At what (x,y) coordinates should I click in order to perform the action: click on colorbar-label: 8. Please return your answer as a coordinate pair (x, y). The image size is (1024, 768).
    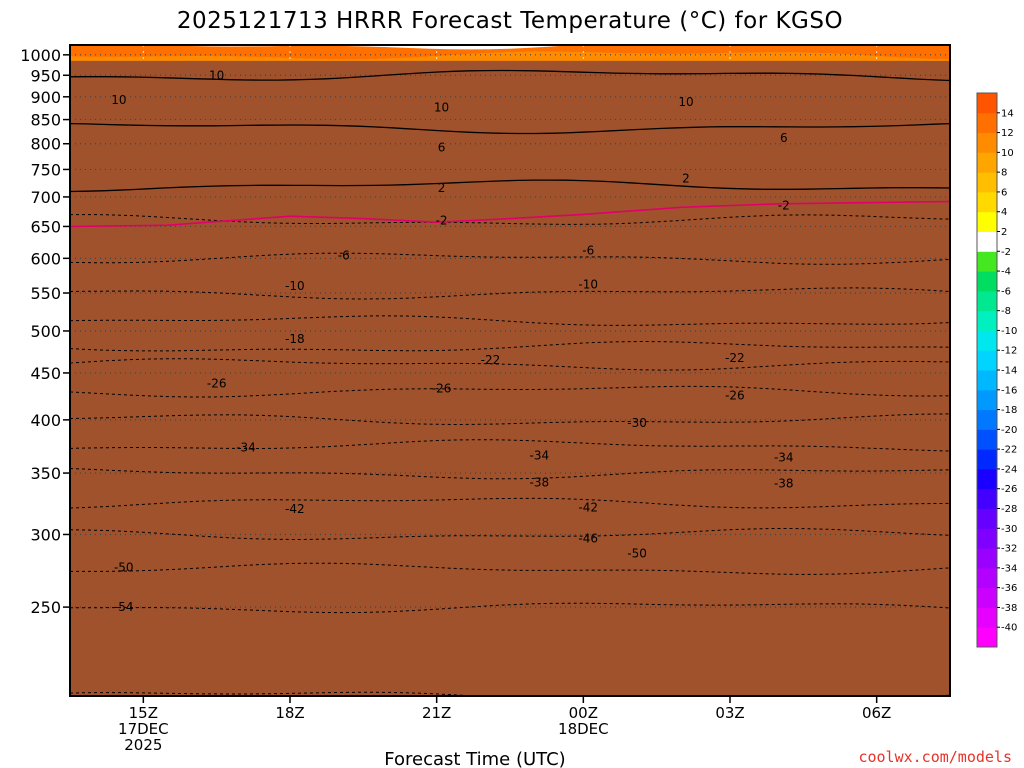
    Looking at the image, I should click on (1004, 173).